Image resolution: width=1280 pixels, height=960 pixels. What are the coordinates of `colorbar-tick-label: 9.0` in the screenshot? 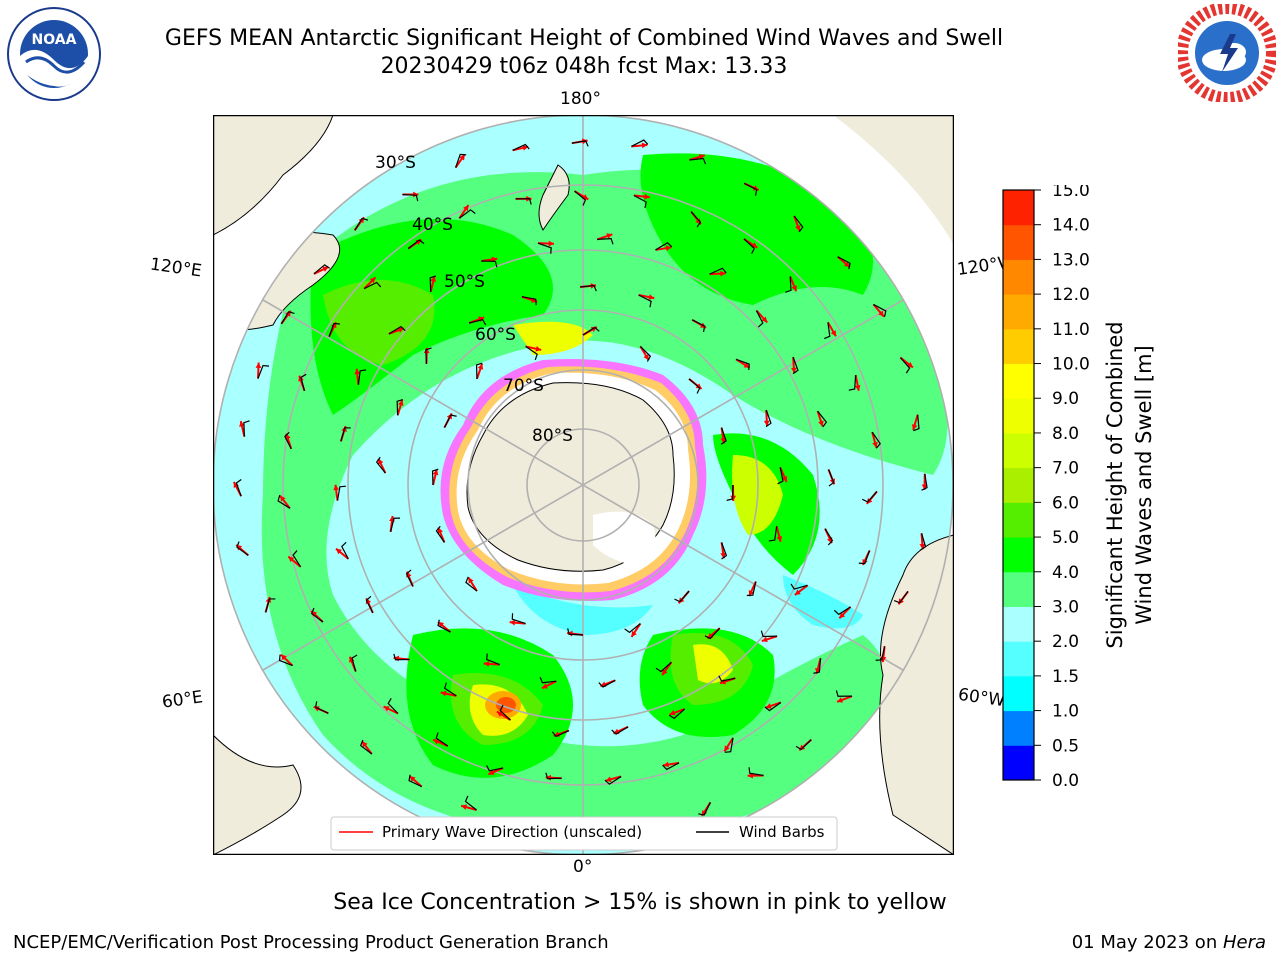 It's located at (1065, 399).